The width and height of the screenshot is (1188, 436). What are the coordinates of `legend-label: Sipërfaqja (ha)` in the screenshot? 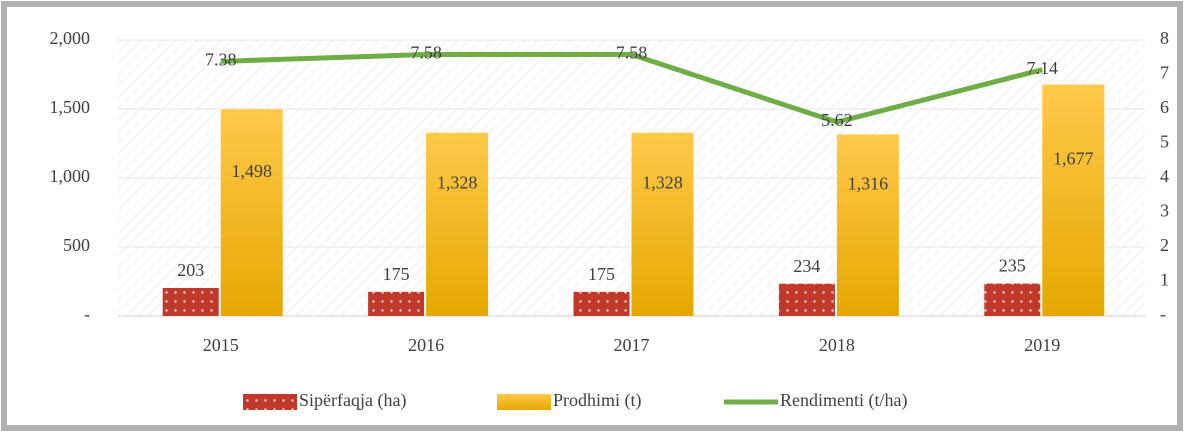 It's located at (352, 400).